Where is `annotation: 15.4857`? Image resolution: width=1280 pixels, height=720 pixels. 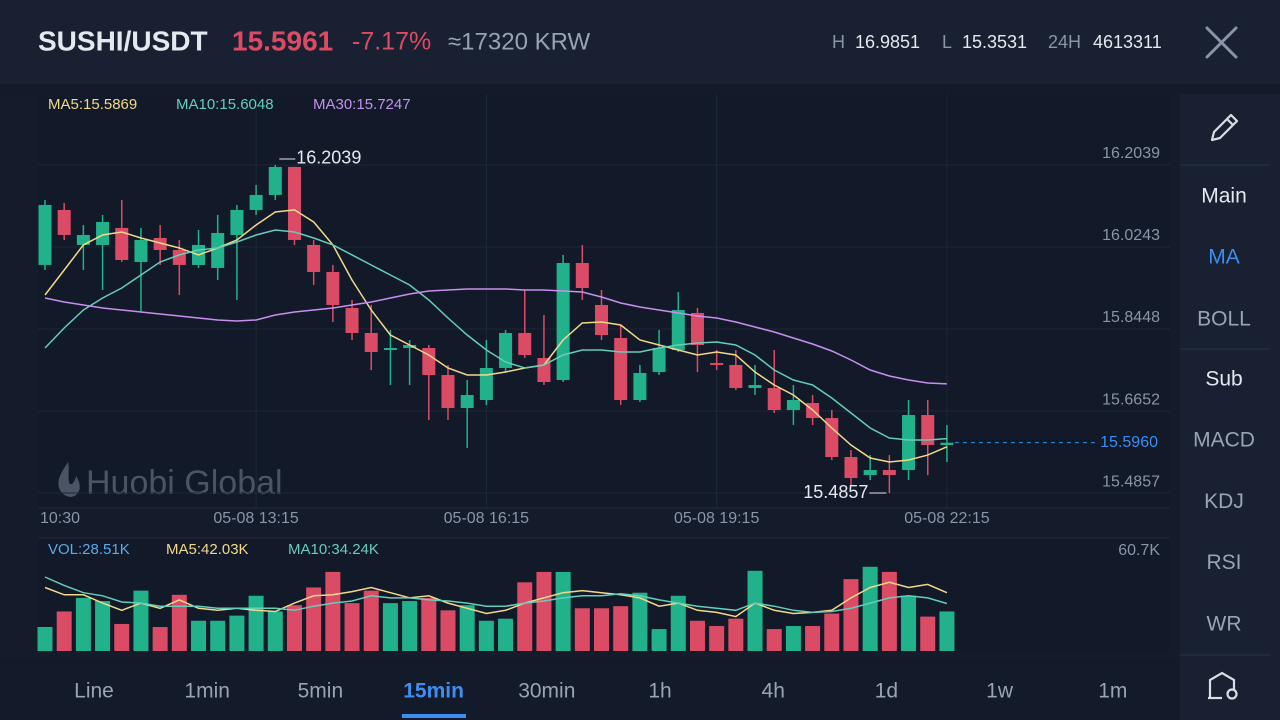
annotation: 15.4857 is located at coordinates (835, 492).